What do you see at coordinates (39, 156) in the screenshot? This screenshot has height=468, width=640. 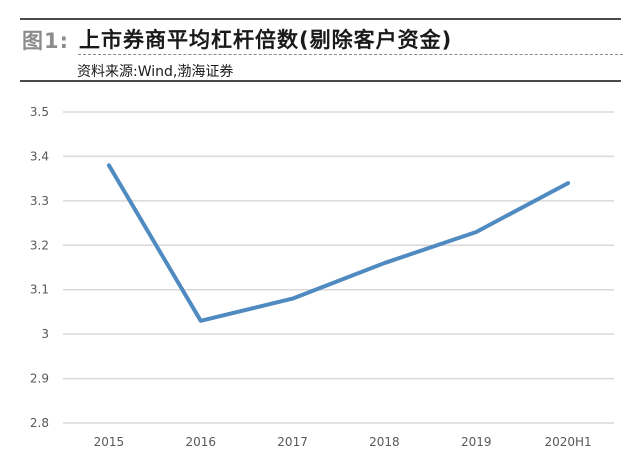 I see `y-tick-label: 3.4` at bounding box center [39, 156].